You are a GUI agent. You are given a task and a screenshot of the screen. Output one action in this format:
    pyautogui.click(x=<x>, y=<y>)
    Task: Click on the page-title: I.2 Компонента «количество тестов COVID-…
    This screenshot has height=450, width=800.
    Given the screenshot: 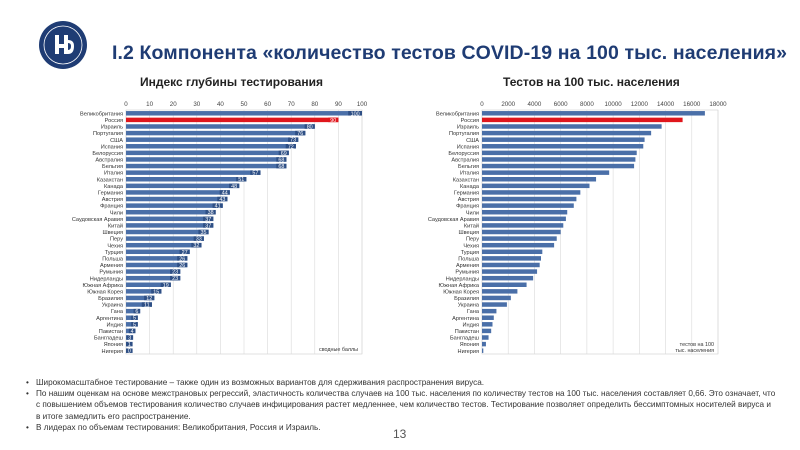 What is the action you would take?
    pyautogui.click(x=450, y=53)
    